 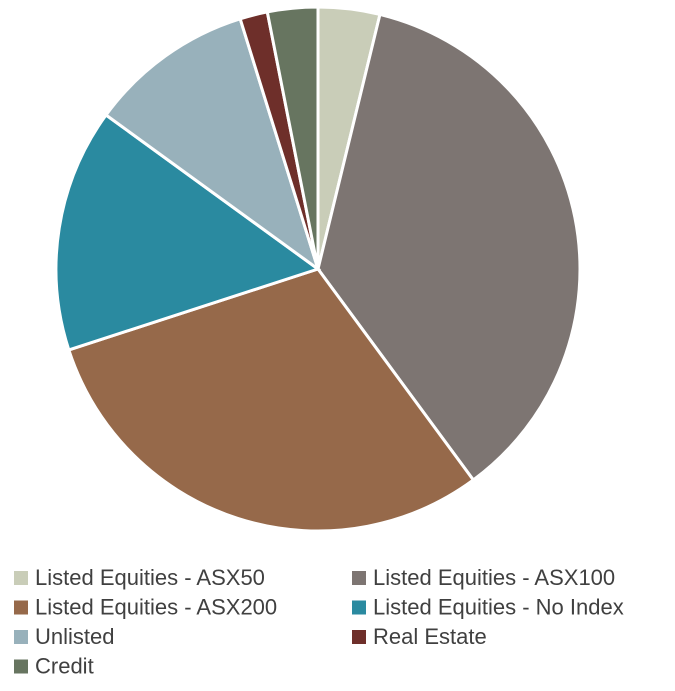 I want to click on legend-label: Real Estate, so click(x=430, y=636).